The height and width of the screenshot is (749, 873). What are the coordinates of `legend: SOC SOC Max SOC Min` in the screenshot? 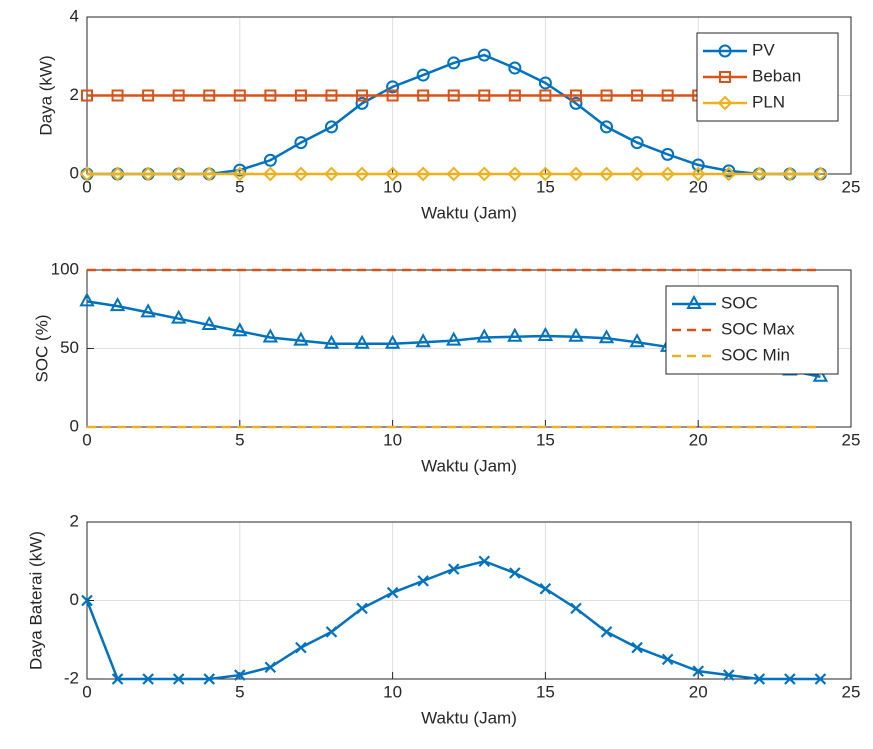 It's located at (752, 330).